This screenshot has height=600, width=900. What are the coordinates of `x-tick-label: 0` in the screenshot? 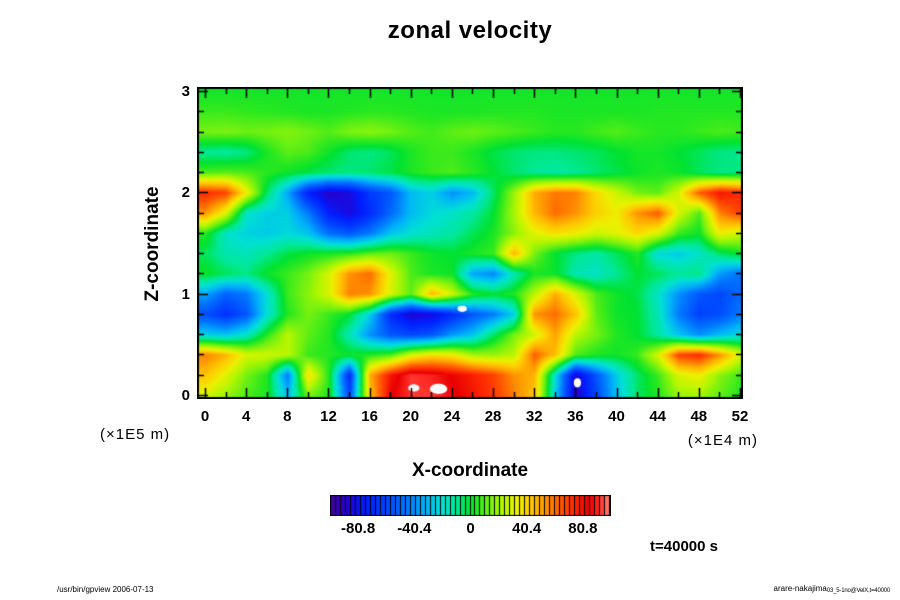 It's located at (205, 416).